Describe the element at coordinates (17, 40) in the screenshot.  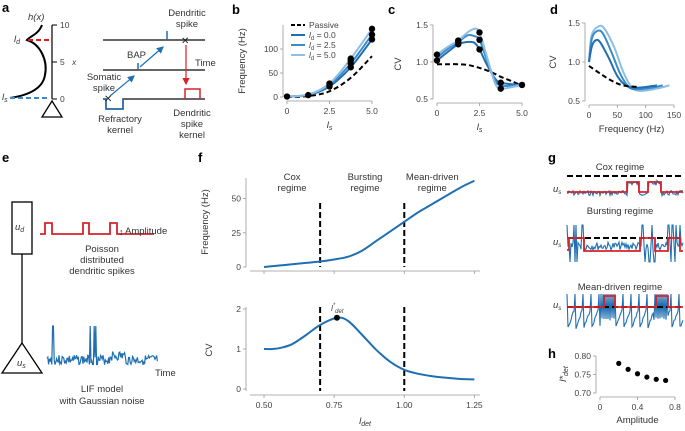
I see `ld-label: ld` at that location.